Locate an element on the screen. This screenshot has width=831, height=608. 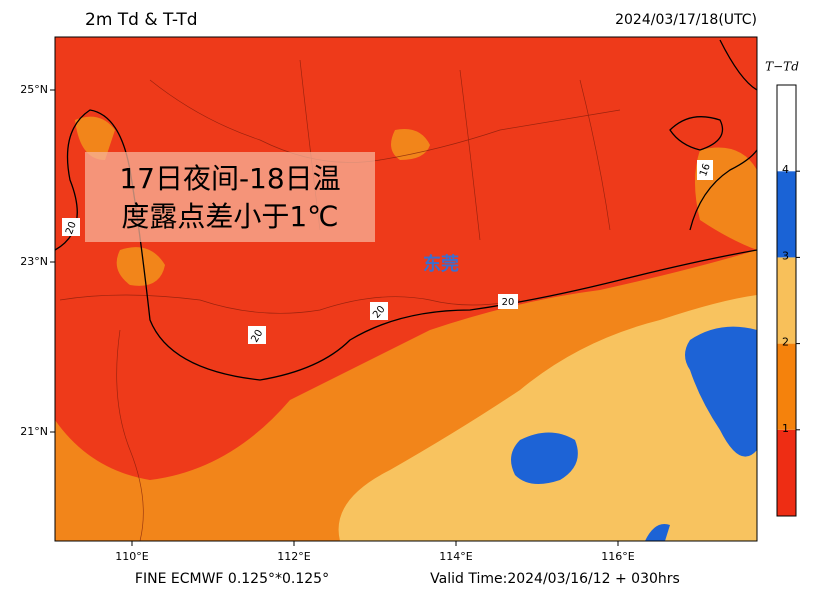
lon-label: 112°E is located at coordinates (293, 556).